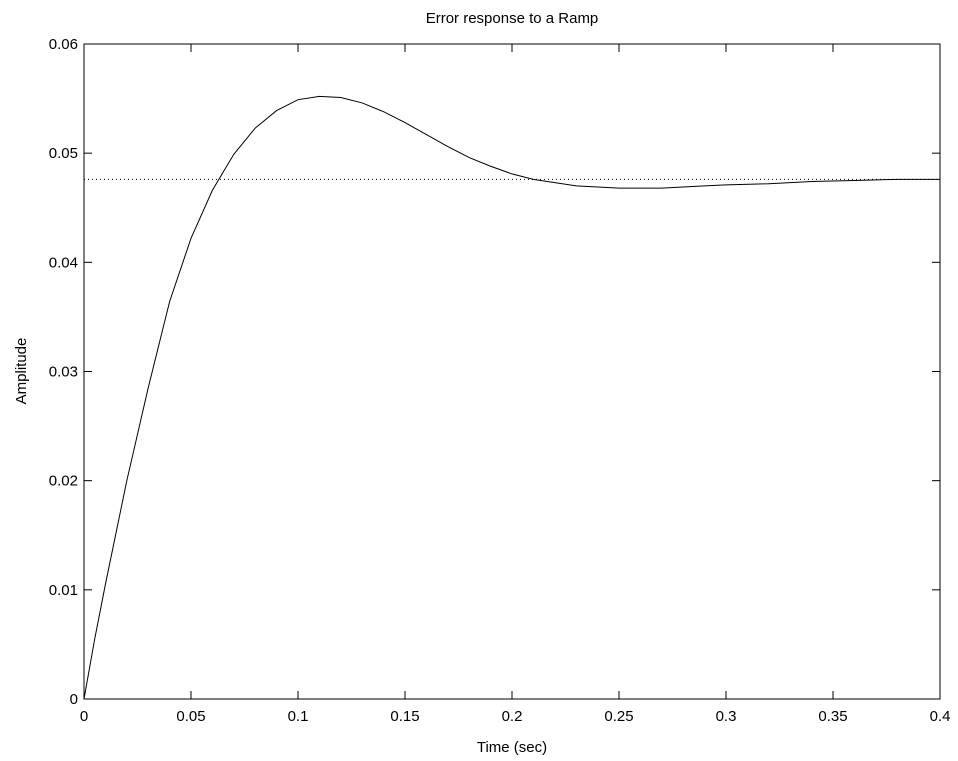 The height and width of the screenshot is (761, 958). I want to click on y-tick-label: 0.03, so click(63, 372).